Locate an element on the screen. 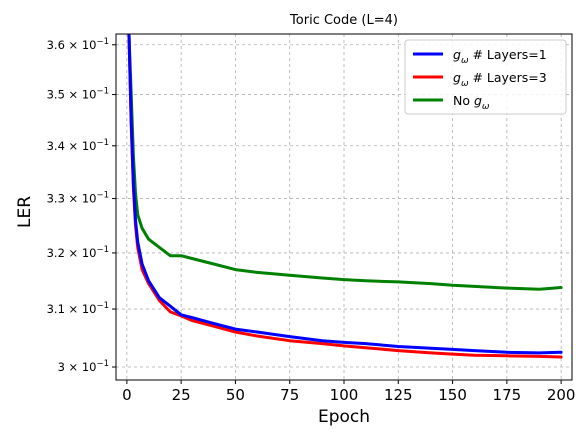  x-axis-label: Epoch is located at coordinates (344, 417).